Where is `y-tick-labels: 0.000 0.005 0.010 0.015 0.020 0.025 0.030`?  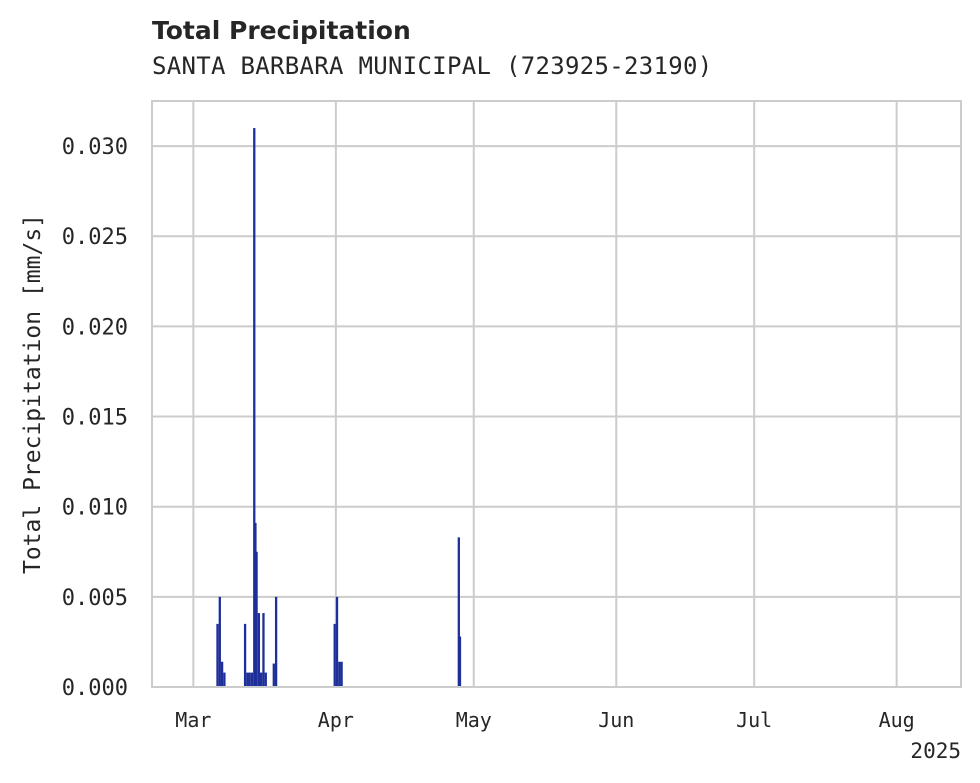
y-tick-labels: 0.000 0.005 0.010 0.015 0.020 0.025 0.030 is located at coordinates (95, 418).